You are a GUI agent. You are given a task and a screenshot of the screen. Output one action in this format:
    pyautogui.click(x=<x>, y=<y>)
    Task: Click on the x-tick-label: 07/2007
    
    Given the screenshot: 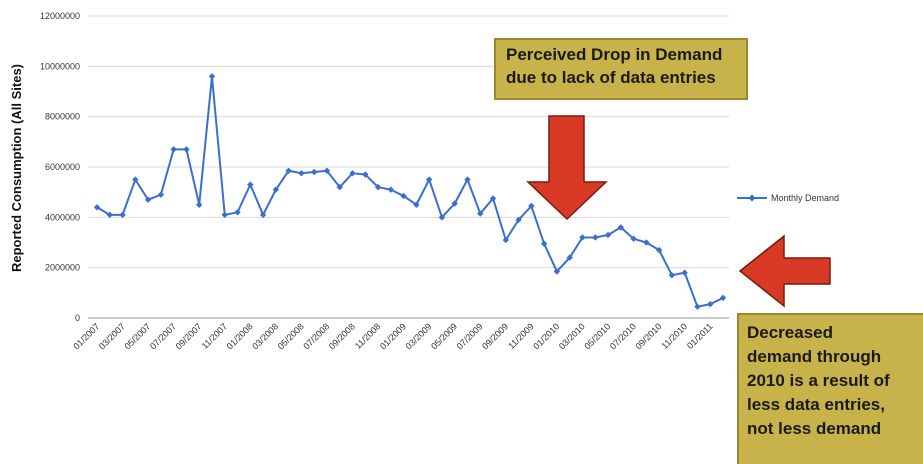 What is the action you would take?
    pyautogui.click(x=163, y=336)
    